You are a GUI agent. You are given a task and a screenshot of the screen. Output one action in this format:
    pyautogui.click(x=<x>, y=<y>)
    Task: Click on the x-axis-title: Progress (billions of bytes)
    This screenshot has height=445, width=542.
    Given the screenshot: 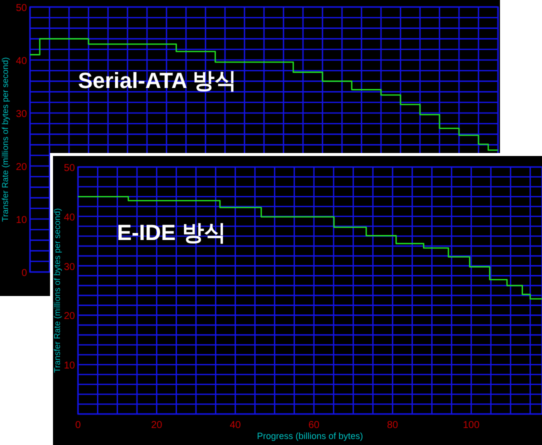 What is the action you would take?
    pyautogui.click(x=310, y=436)
    